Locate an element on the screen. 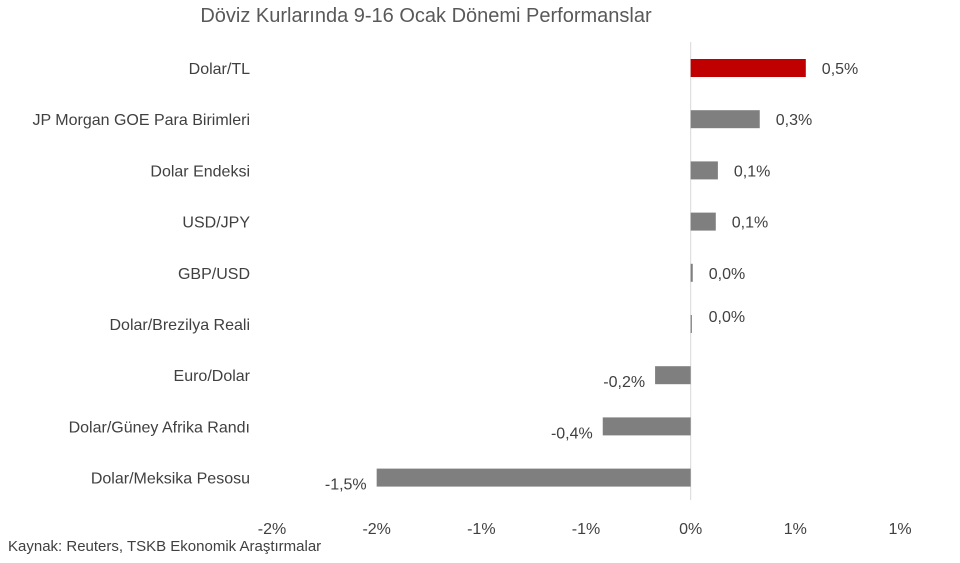  data-label: 0,3% is located at coordinates (794, 120).